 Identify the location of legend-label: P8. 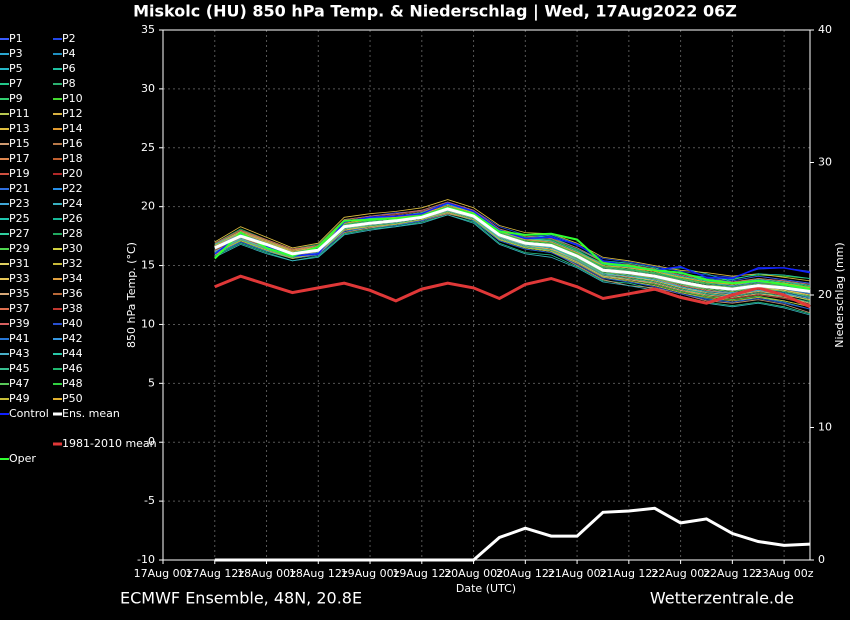
(69, 83).